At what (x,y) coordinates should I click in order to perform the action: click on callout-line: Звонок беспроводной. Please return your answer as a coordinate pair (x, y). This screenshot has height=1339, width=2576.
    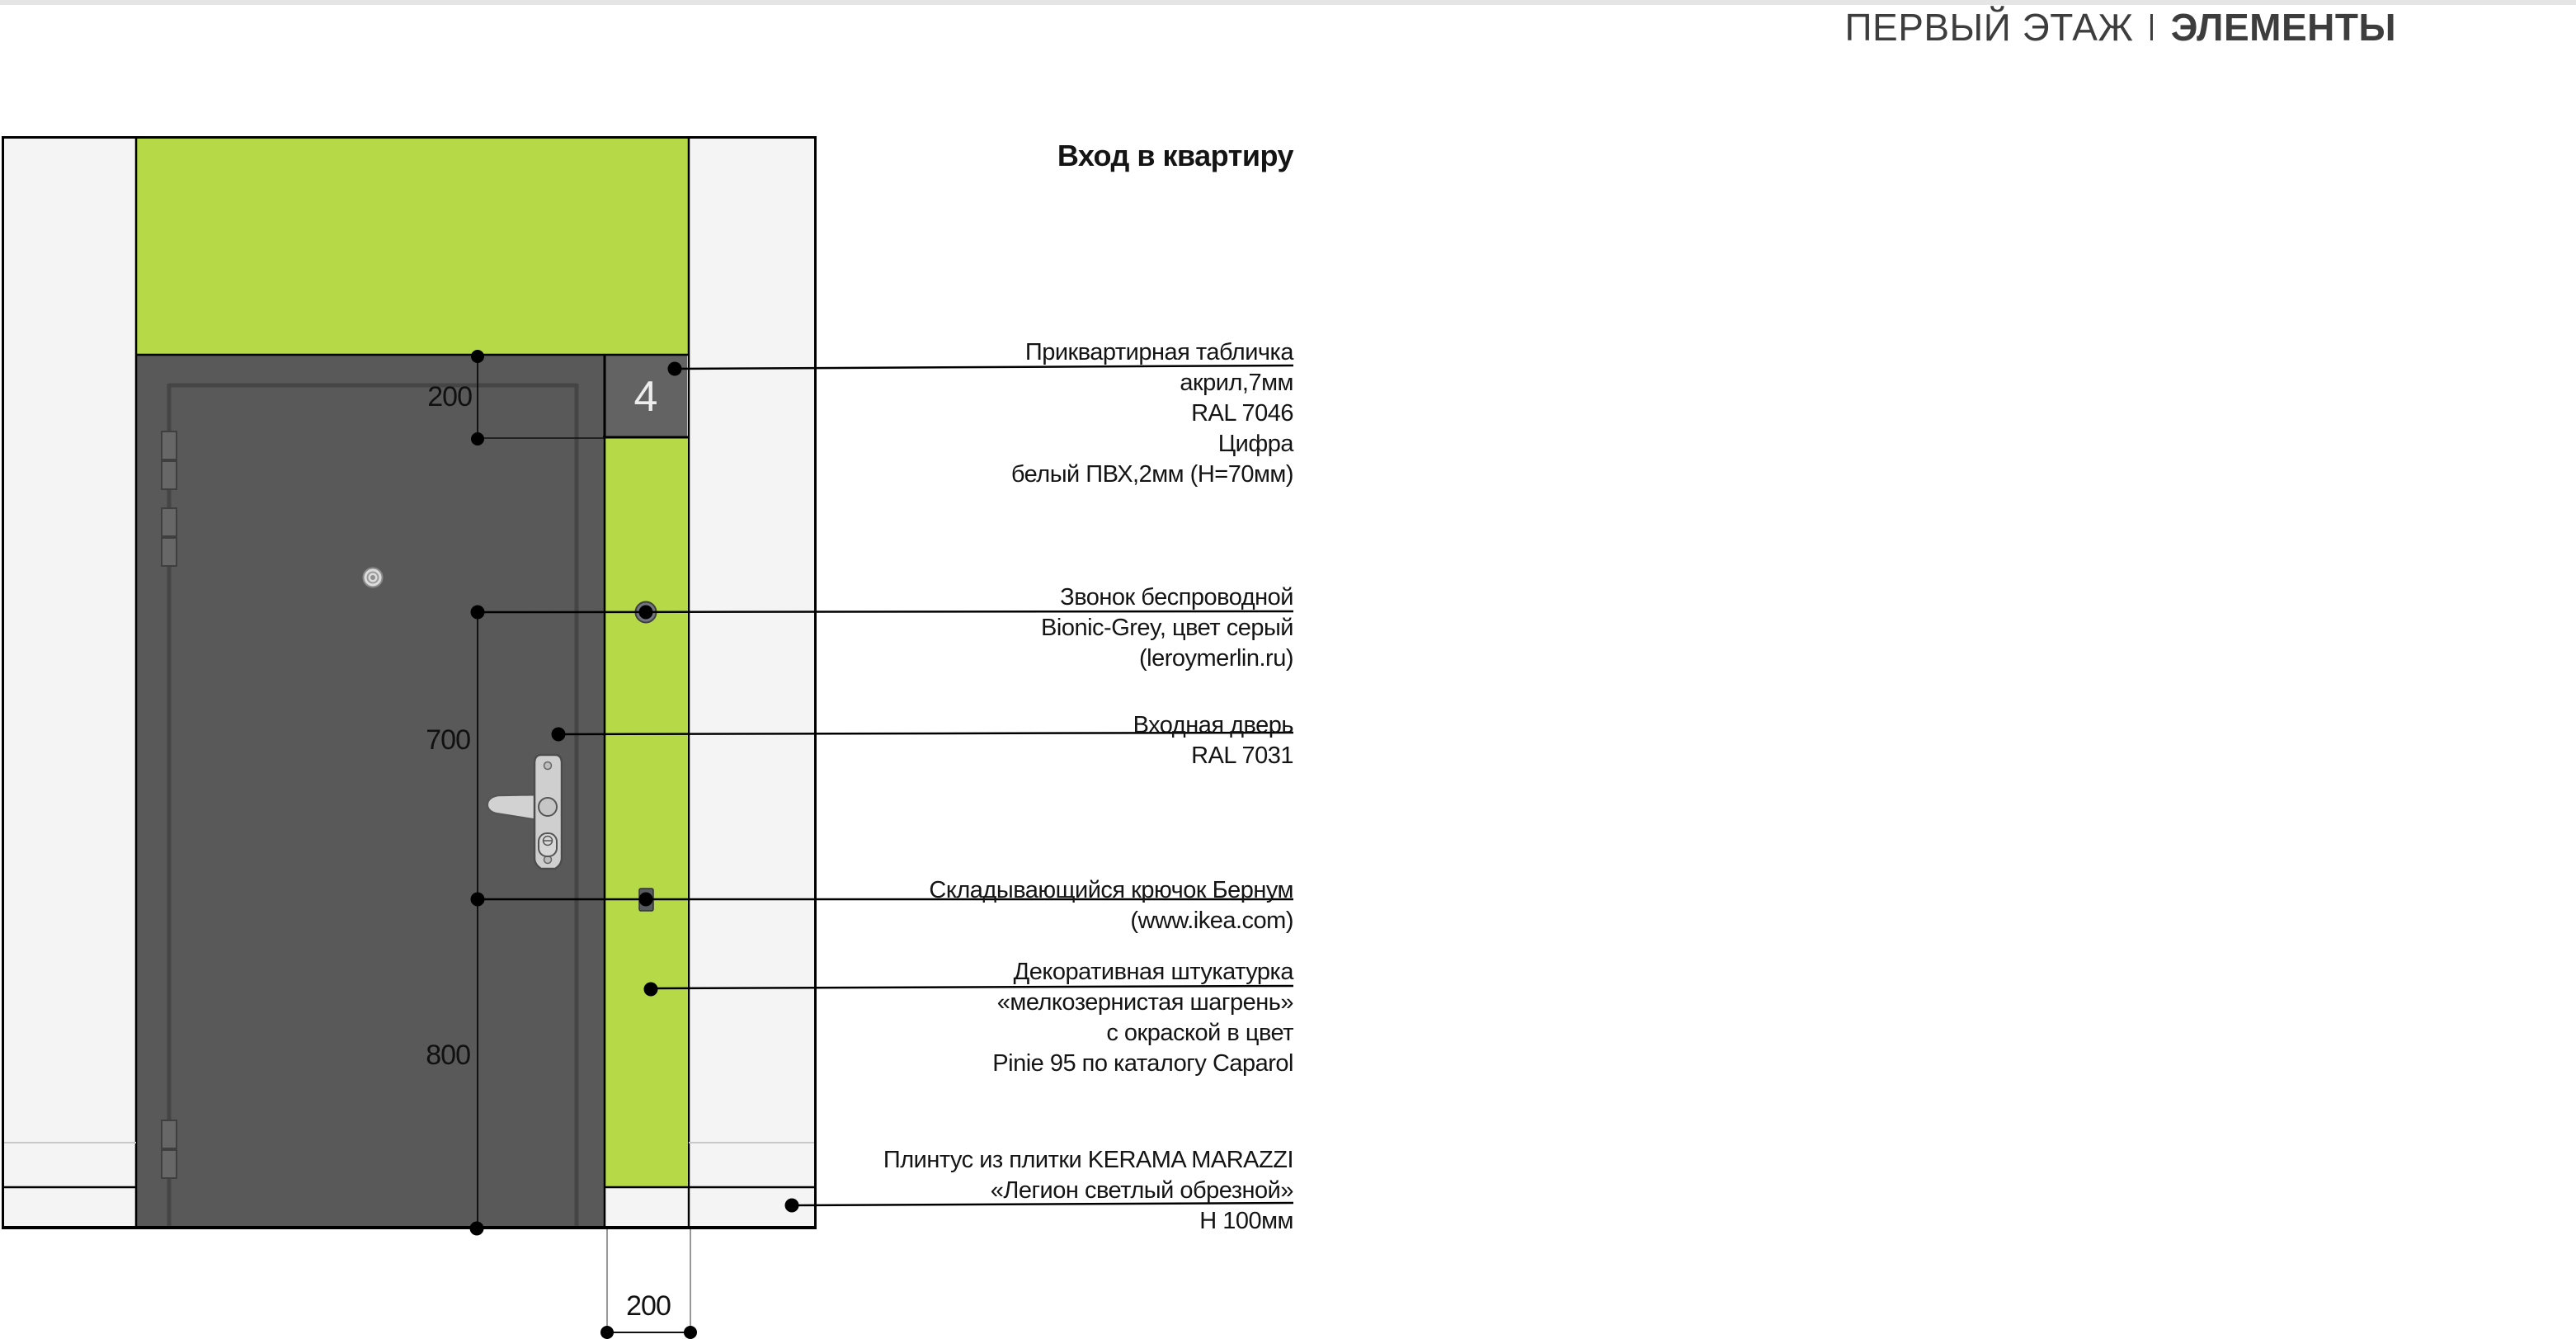
    Looking at the image, I should click on (1176, 597).